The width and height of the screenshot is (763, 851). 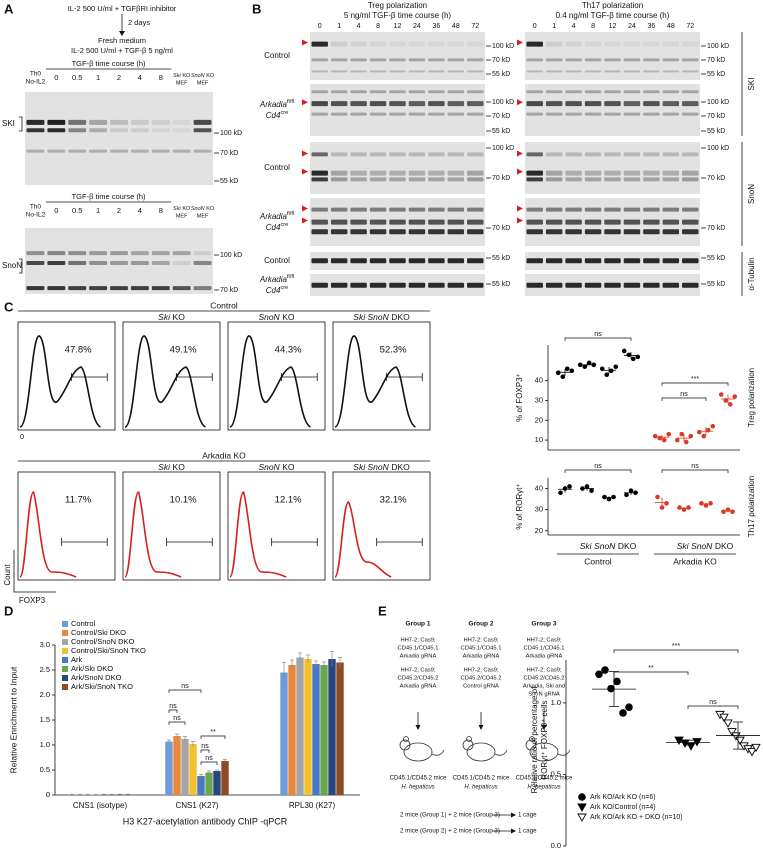 I want to click on mouse-body, so click(x=481, y=752).